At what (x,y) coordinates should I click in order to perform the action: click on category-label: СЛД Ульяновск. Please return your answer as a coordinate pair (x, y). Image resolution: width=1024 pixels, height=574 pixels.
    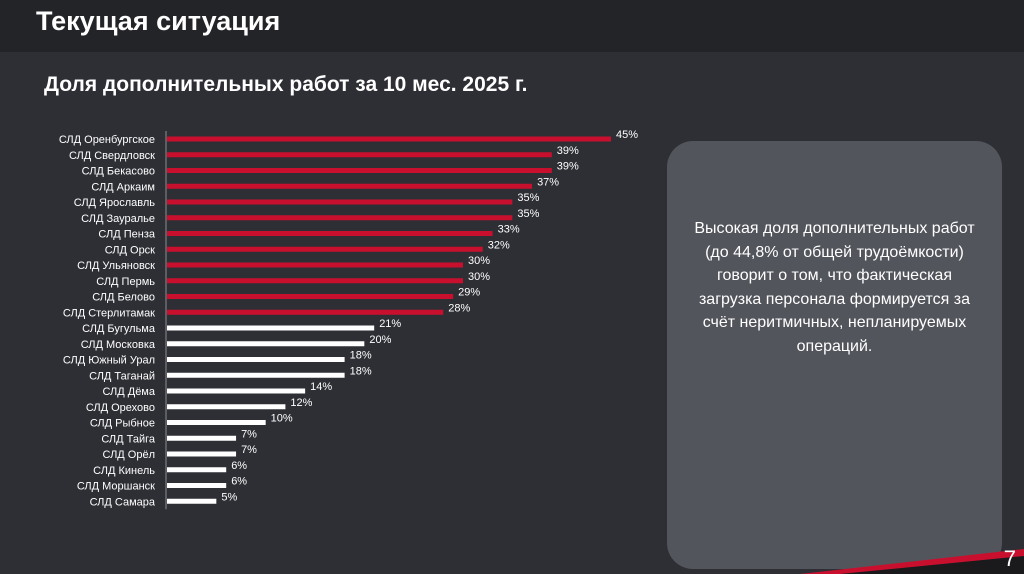
    Looking at the image, I should click on (116, 266).